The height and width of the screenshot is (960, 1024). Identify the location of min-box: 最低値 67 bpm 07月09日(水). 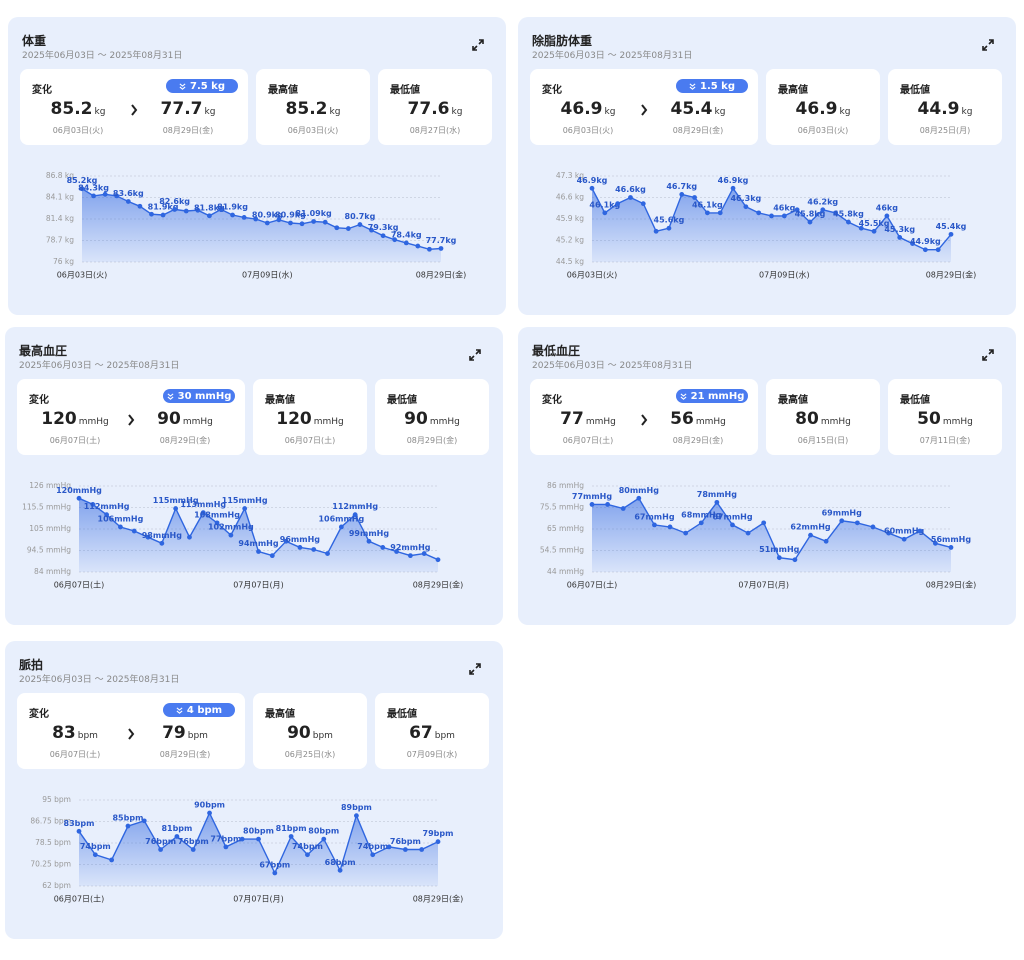
(432, 731).